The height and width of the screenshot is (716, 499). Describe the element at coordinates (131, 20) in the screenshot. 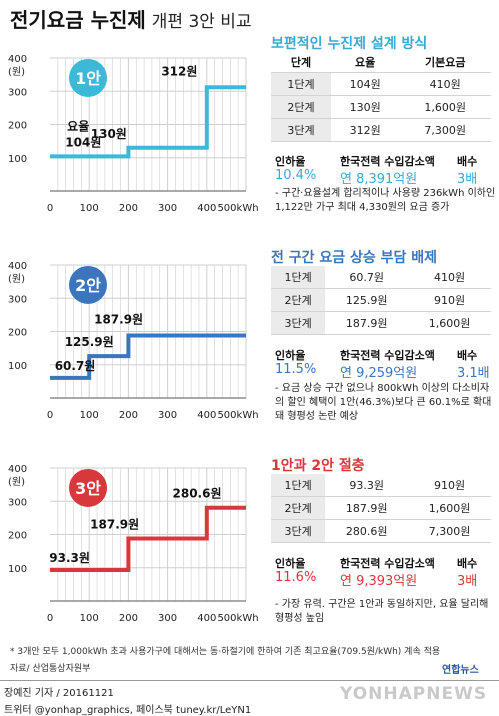

I see `page-title: 전기요금 누진제 개편 3안 비교` at that location.